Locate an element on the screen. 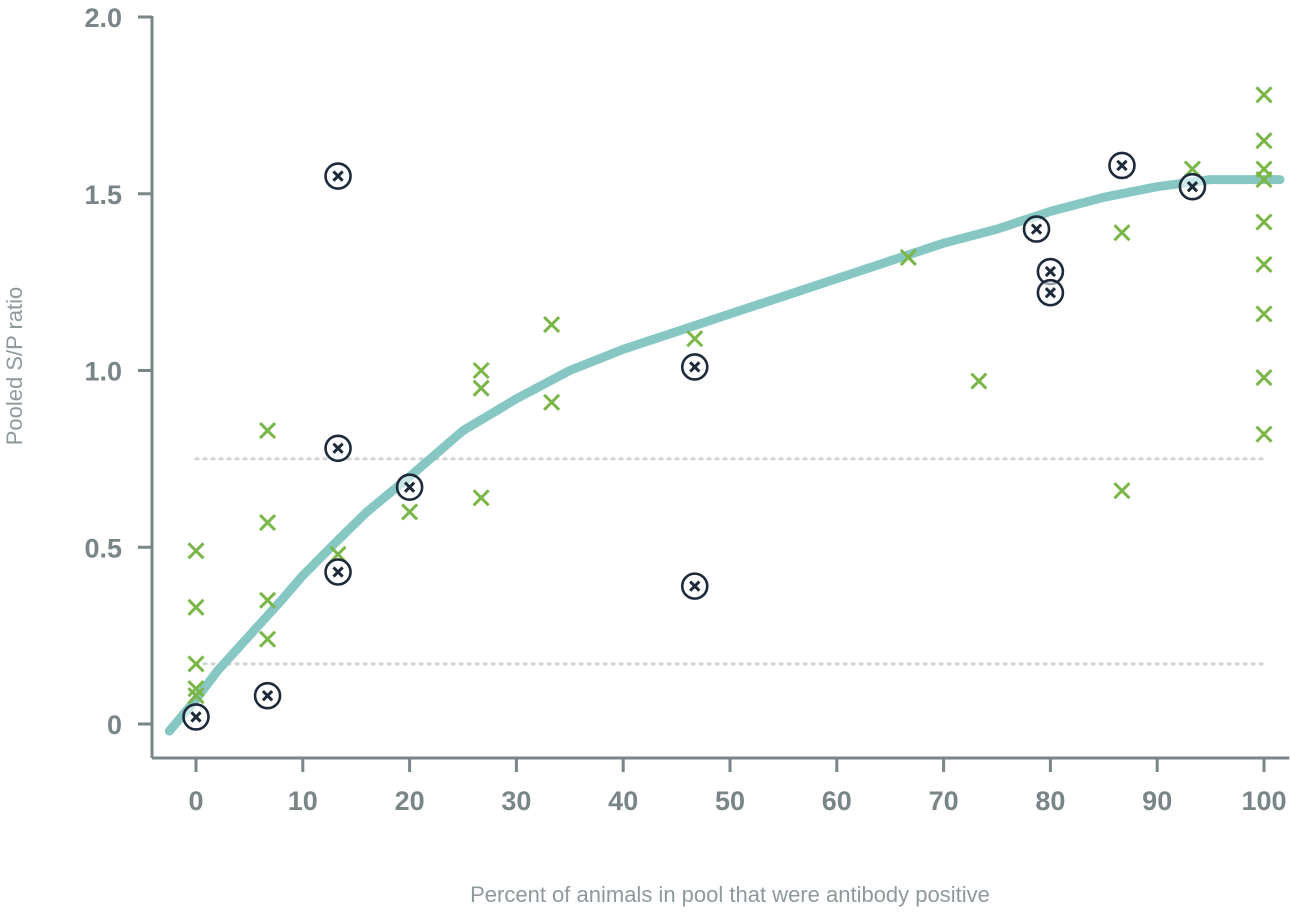  x-ticks: 0 10 20 30 40 50 60 70 80 90 100 is located at coordinates (737, 787).